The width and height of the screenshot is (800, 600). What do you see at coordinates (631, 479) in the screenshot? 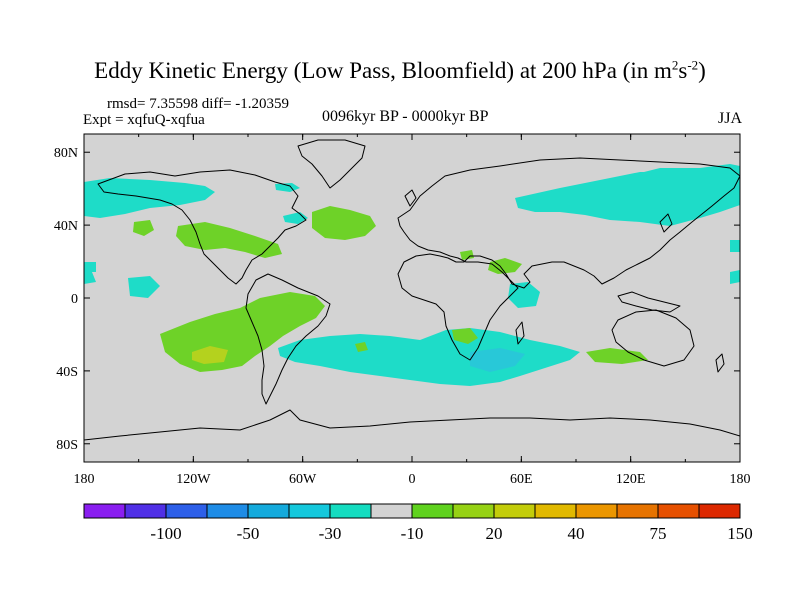
I see `lon-label: 120E` at bounding box center [631, 479].